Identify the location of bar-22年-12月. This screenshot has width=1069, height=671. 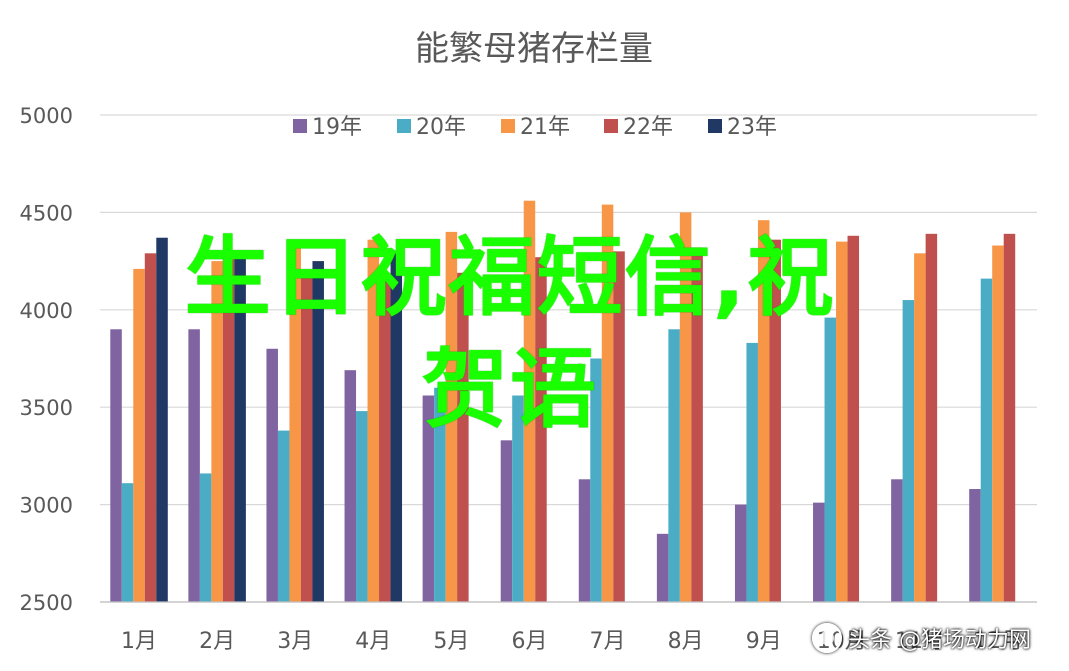
(1009, 417).